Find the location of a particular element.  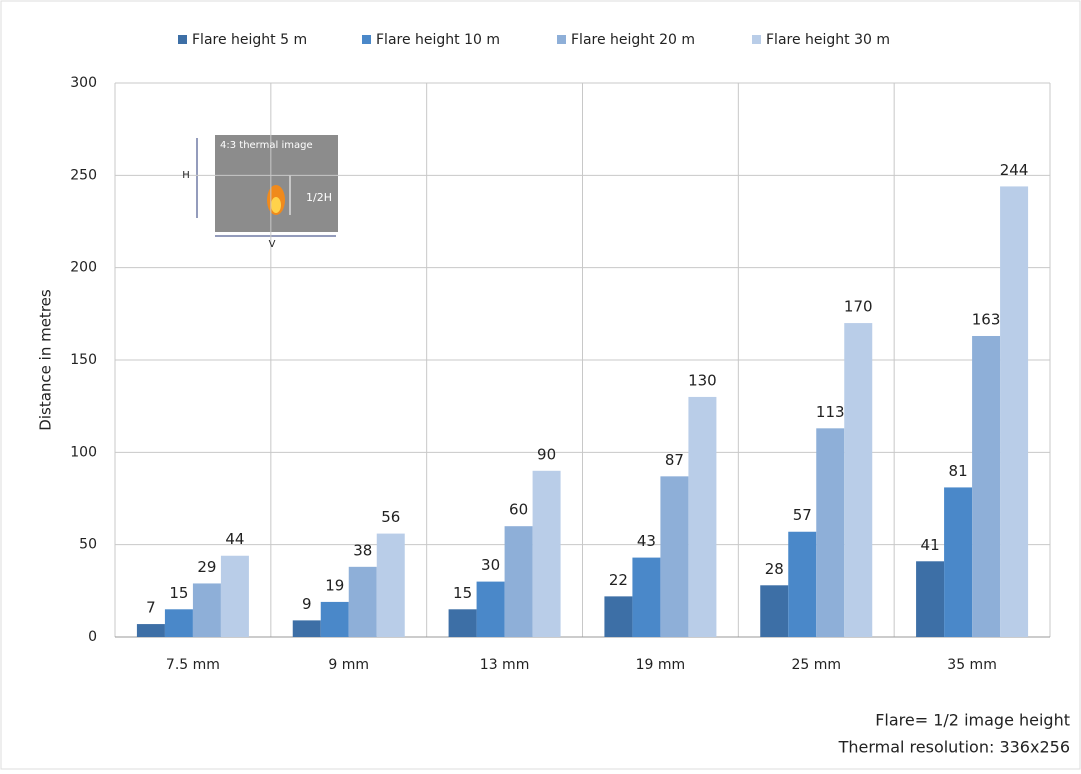

data-label: 163 is located at coordinates (986, 319).